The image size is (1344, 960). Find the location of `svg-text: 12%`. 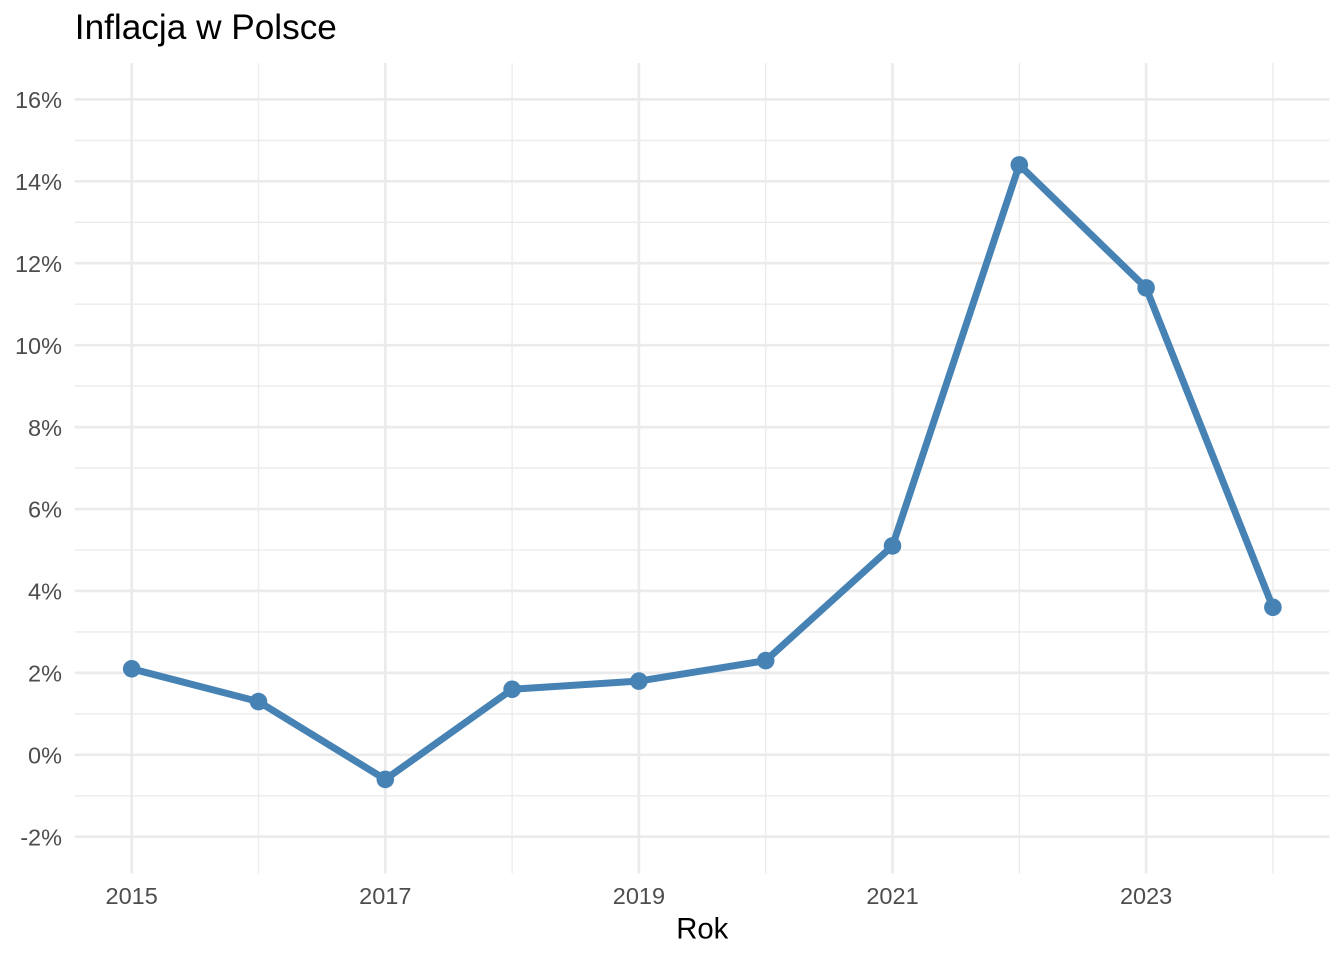

svg-text: 12% is located at coordinates (38, 264).